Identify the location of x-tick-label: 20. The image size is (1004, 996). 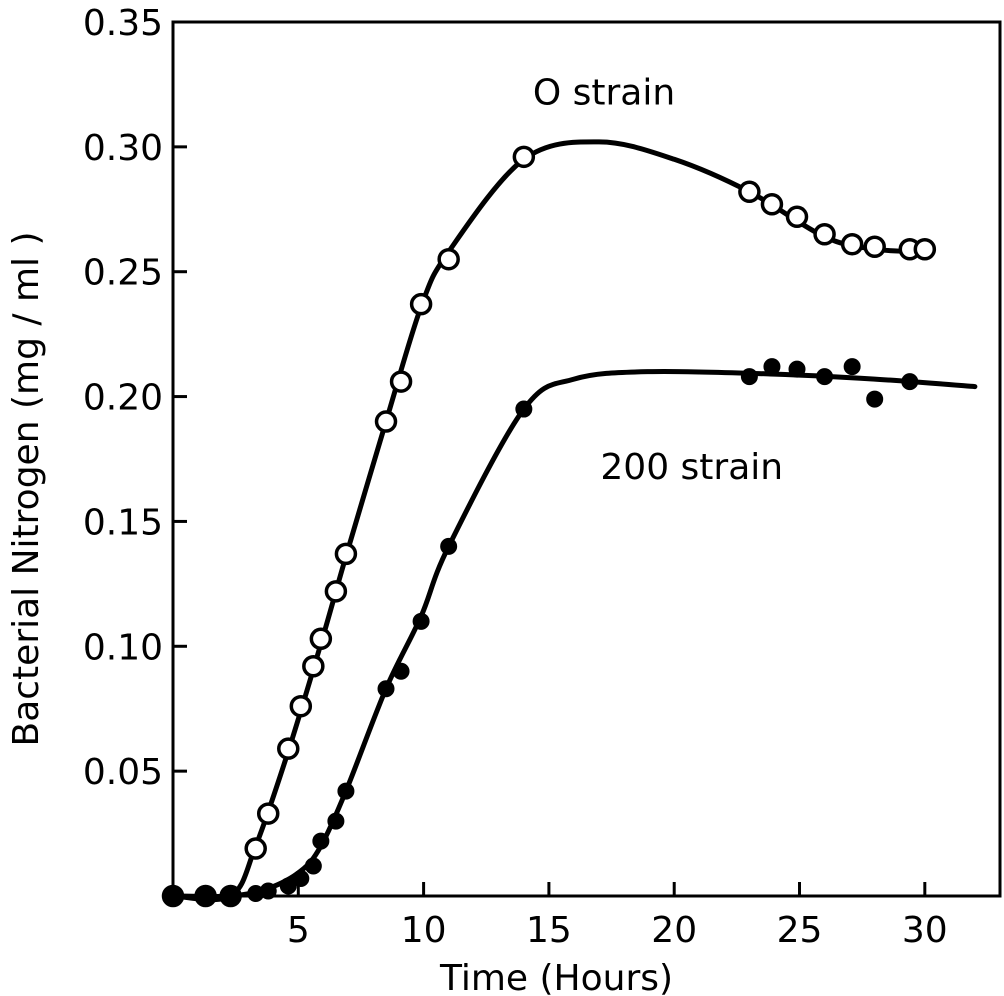
(674, 930).